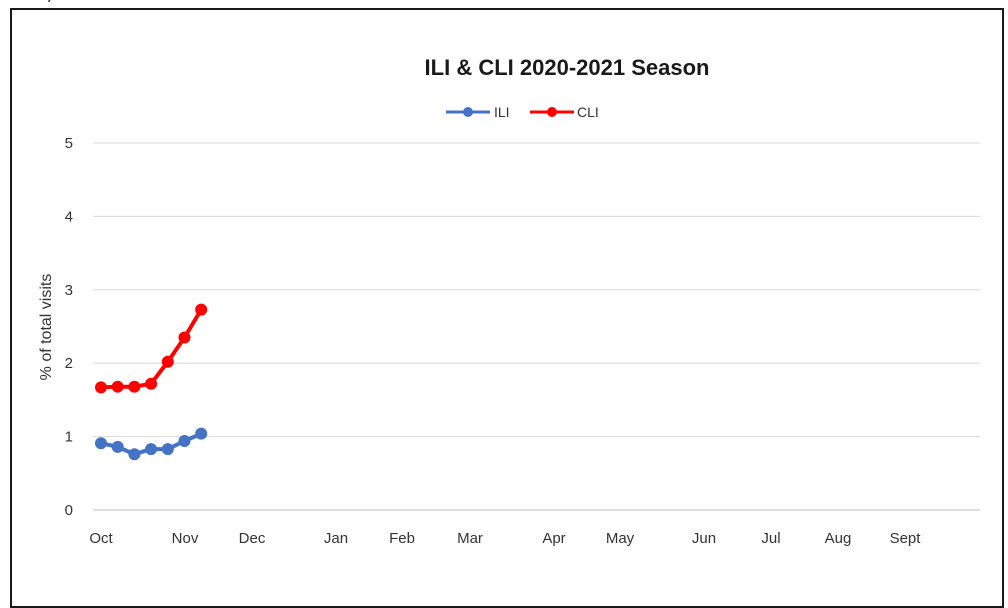  What do you see at coordinates (69, 290) in the screenshot?
I see `y-tick-label-3: 3` at bounding box center [69, 290].